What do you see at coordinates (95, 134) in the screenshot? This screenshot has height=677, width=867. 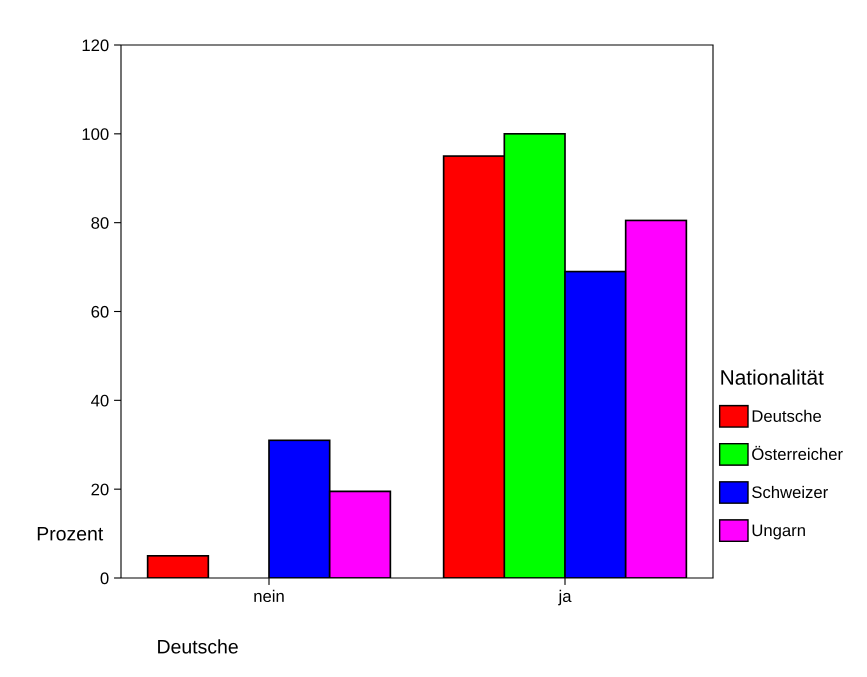 I see `y-tick-label: 100` at bounding box center [95, 134].